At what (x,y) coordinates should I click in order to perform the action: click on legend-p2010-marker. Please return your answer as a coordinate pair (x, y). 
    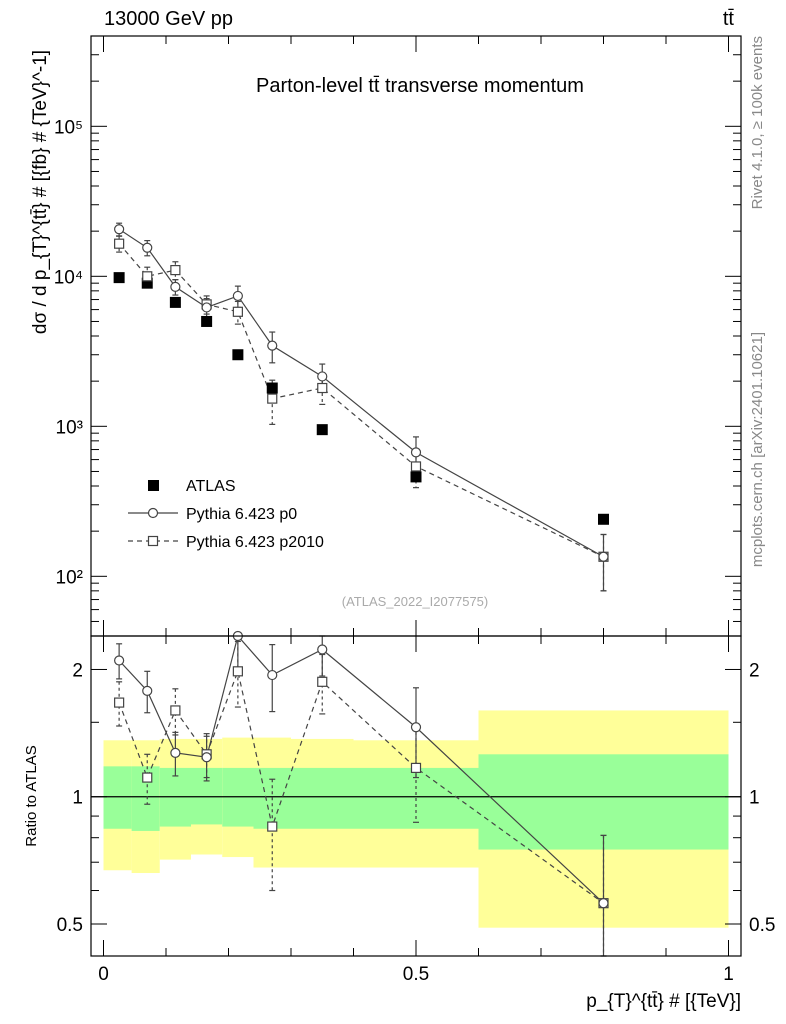
    Looking at the image, I should click on (153, 541).